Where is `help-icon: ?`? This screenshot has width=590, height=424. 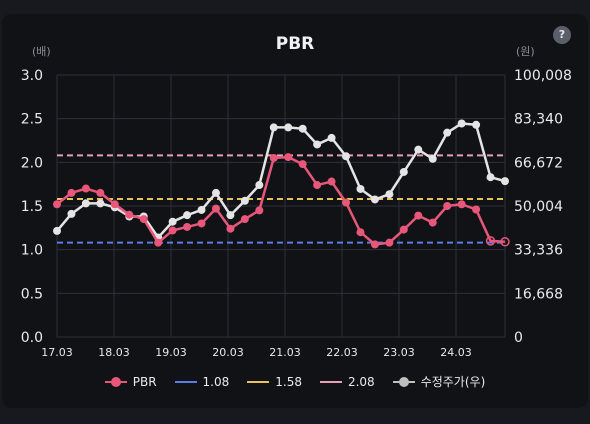 help-icon: ? is located at coordinates (562, 35).